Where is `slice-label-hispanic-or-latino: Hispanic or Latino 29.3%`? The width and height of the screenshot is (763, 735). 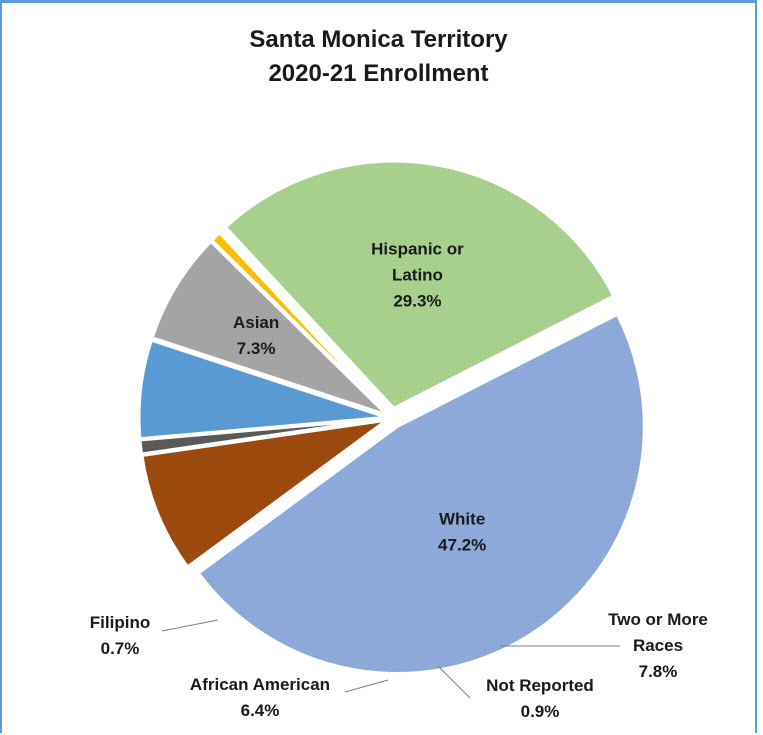
slice-label-hispanic-or-latino: Hispanic or Latino 29.3% is located at coordinates (417, 274).